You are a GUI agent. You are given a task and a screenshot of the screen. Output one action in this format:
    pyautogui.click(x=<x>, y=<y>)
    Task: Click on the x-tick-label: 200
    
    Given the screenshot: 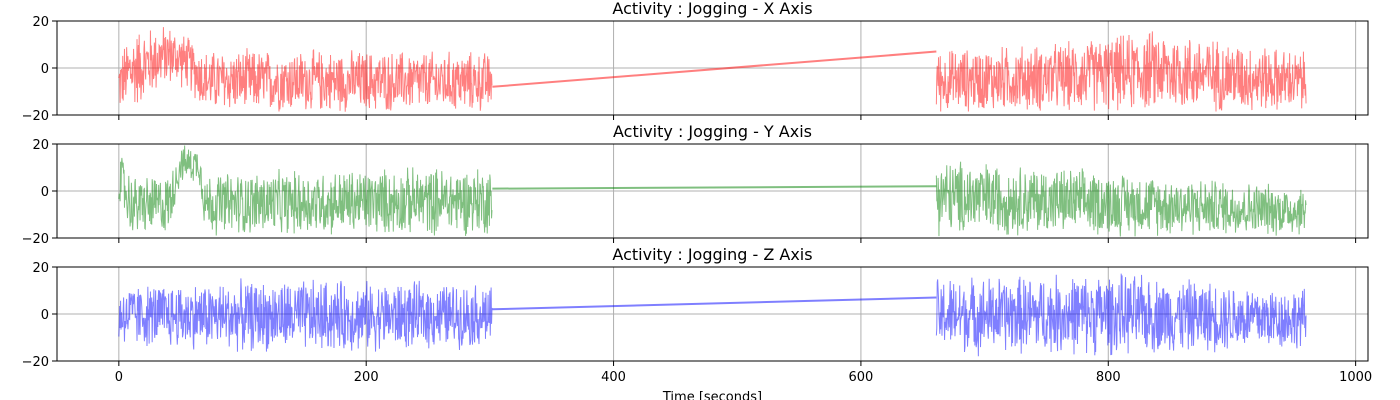 What is the action you would take?
    pyautogui.click(x=366, y=377)
    